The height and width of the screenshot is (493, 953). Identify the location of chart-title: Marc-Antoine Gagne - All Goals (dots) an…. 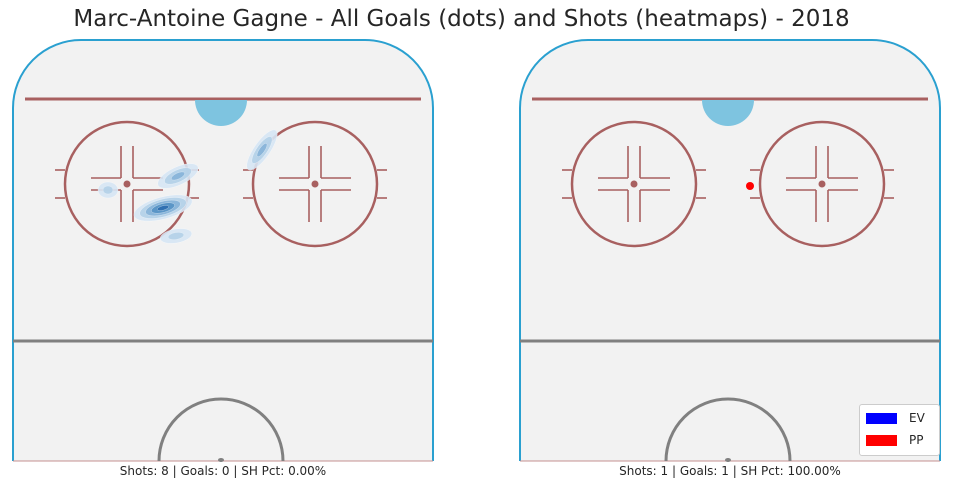
(461, 19).